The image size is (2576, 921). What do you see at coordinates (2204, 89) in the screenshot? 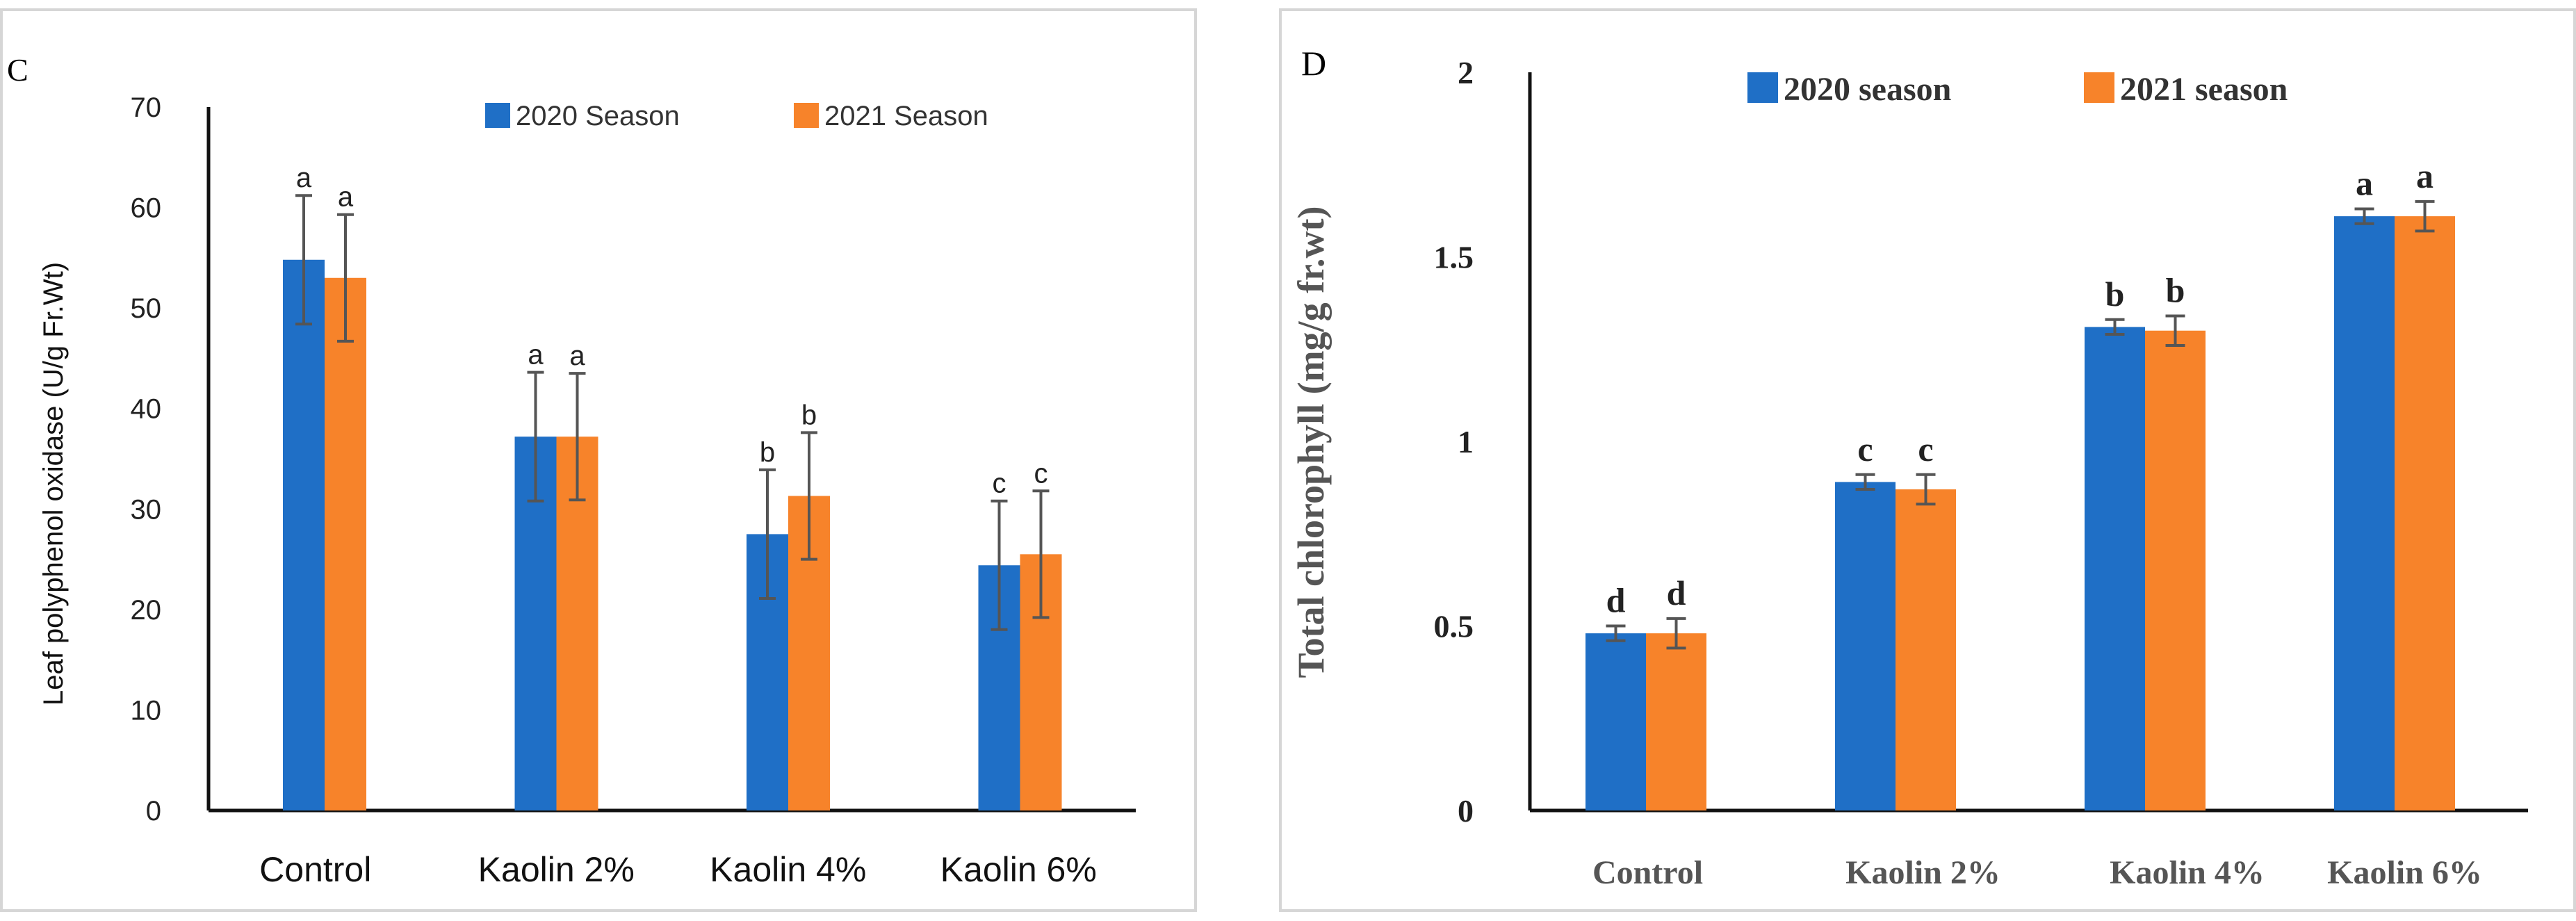
I see `legend-label: 2021 season` at bounding box center [2204, 89].